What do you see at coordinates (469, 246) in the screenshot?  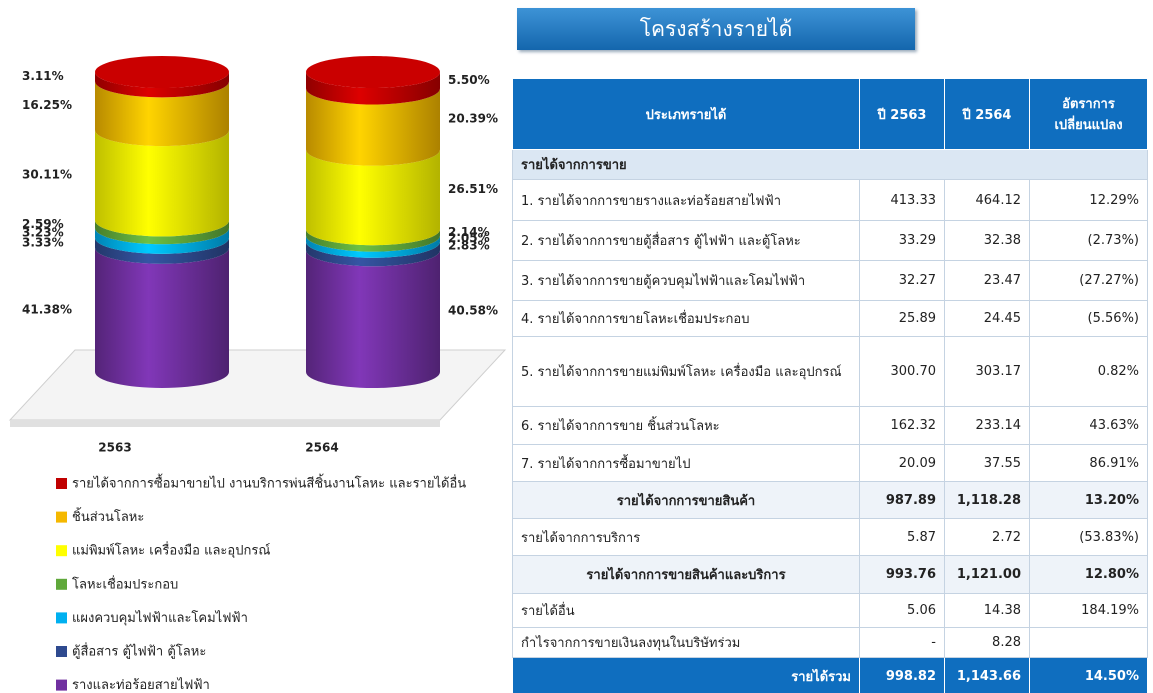 I see `value-label: 2.83%` at bounding box center [469, 246].